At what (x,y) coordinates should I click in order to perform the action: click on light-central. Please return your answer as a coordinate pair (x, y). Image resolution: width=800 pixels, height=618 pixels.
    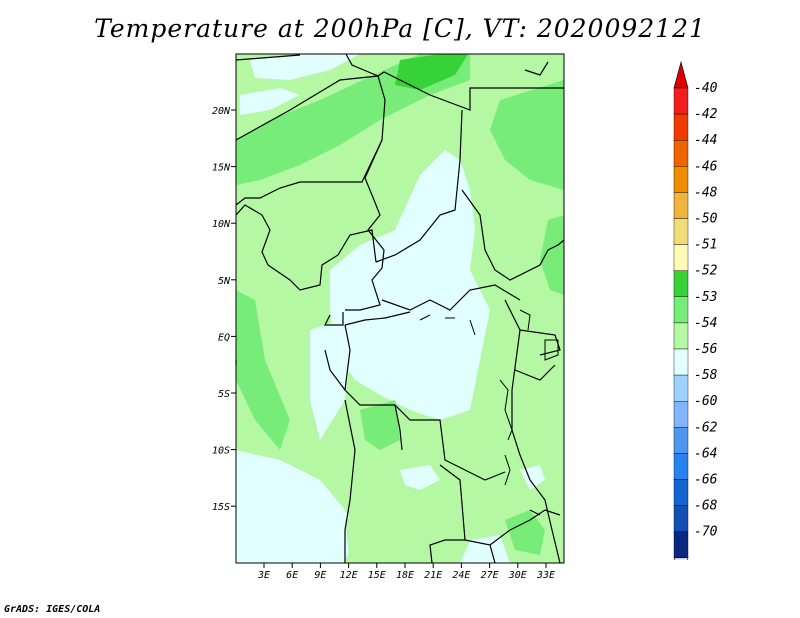
    Looking at the image, I should click on (410, 285).